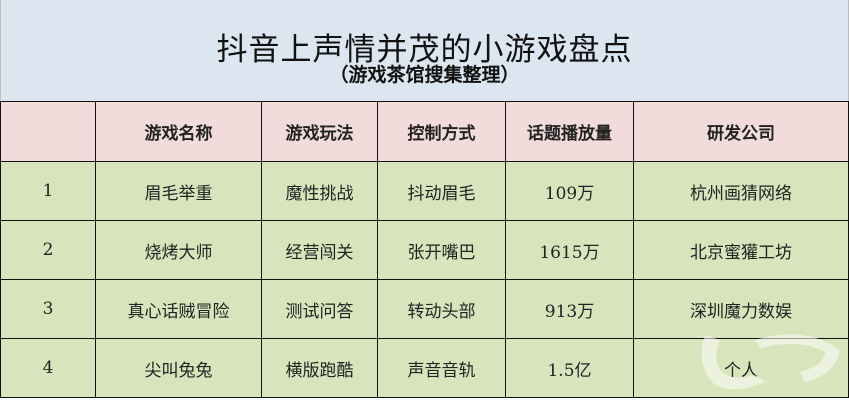 Image resolution: width=849 pixels, height=402 pixels. What do you see at coordinates (741, 309) in the screenshot?
I see `cell-developer: 深圳魔力数娱` at bounding box center [741, 309].